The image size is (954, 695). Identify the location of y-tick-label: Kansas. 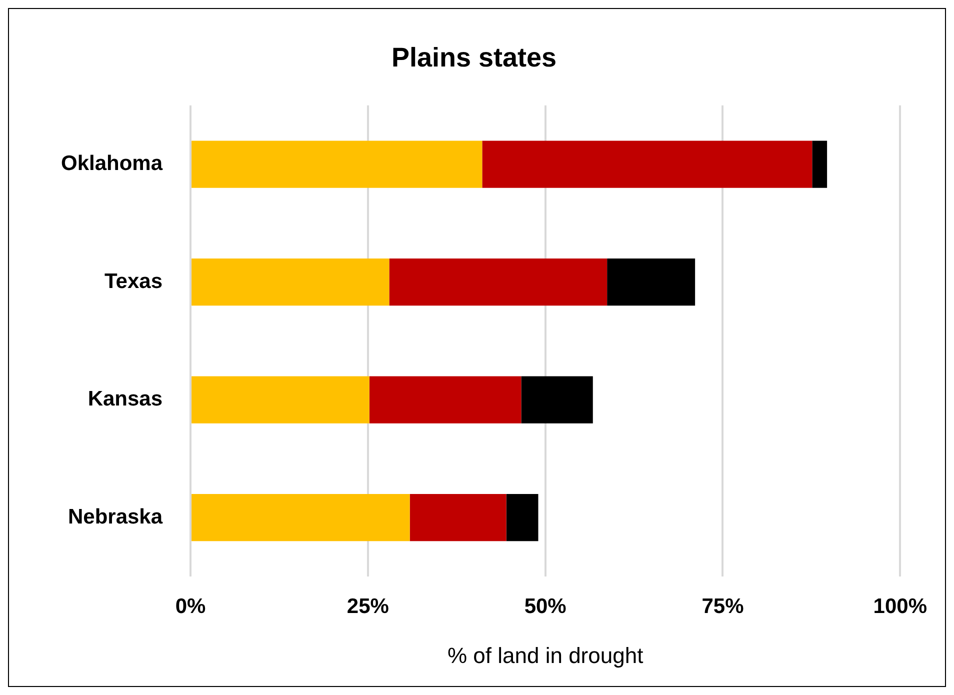
(125, 399).